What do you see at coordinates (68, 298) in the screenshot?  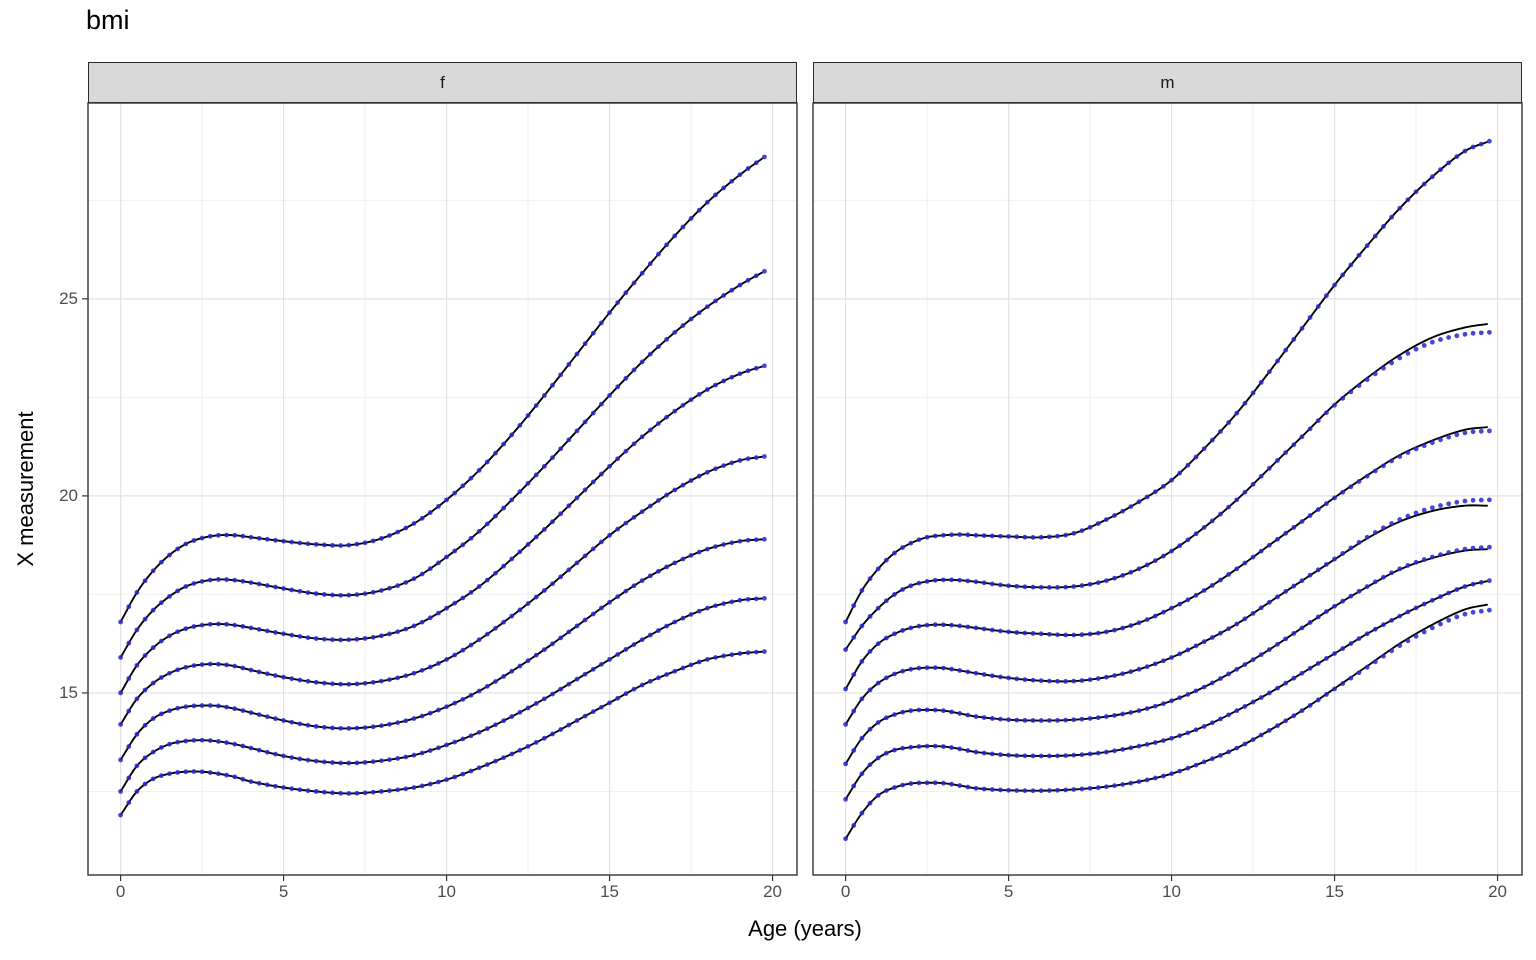 I see `y-tick-label-25: 25` at bounding box center [68, 298].